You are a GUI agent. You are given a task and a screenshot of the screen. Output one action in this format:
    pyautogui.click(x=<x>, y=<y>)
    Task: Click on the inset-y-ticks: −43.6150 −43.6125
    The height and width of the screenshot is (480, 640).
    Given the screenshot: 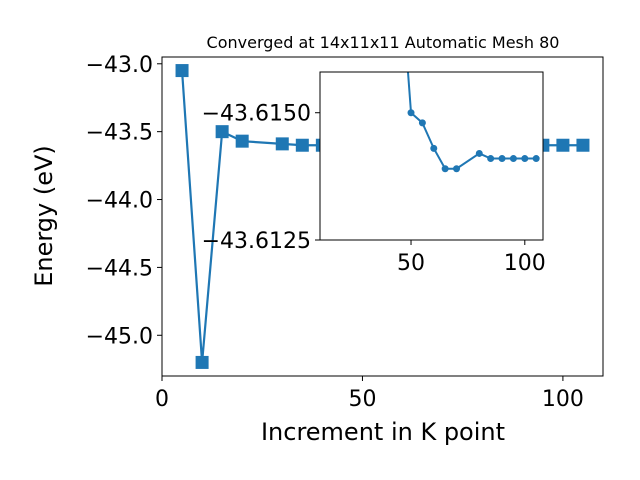 What is the action you would take?
    pyautogui.click(x=261, y=178)
    